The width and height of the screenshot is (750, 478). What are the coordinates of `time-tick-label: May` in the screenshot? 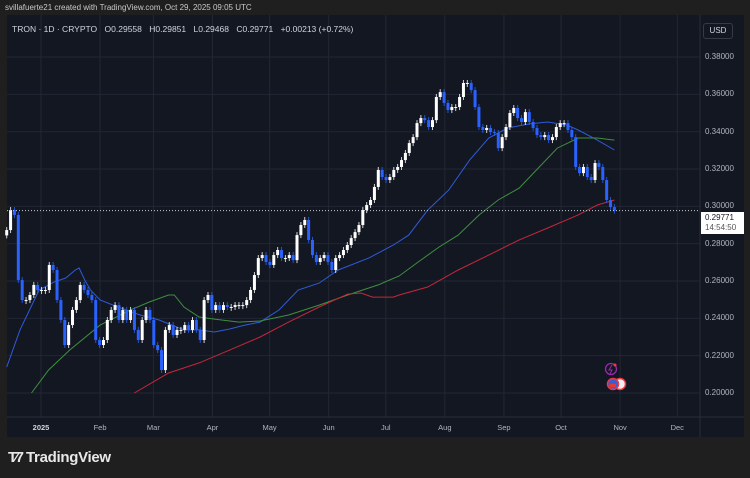 It's located at (269, 427).